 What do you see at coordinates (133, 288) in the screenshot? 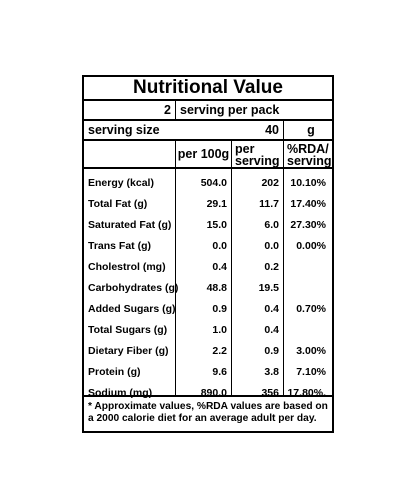
I see `nutrient-name-cell: Carbohydrates (g)` at bounding box center [133, 288].